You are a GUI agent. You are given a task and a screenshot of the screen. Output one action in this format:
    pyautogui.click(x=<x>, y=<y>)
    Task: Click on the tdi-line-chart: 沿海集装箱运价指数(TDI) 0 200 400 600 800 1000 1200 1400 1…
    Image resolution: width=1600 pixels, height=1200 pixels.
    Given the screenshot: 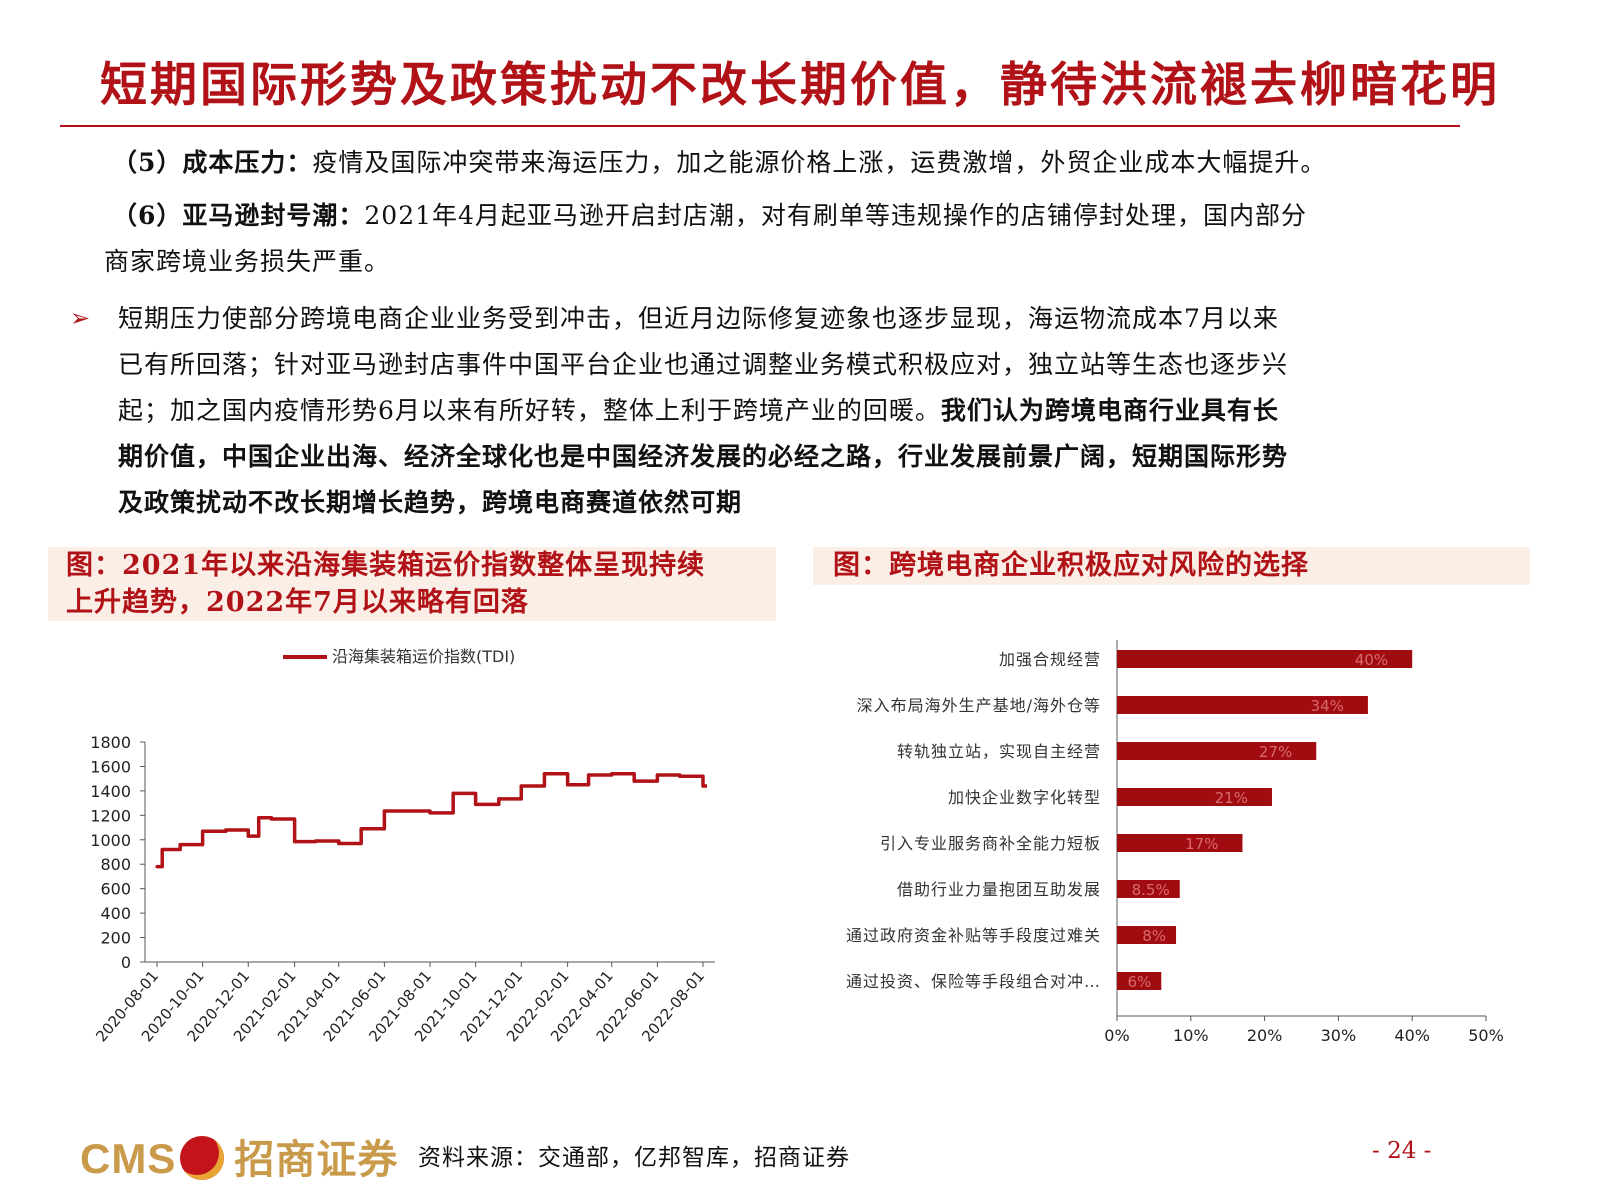 What is the action you would take?
    pyautogui.click(x=402, y=846)
    